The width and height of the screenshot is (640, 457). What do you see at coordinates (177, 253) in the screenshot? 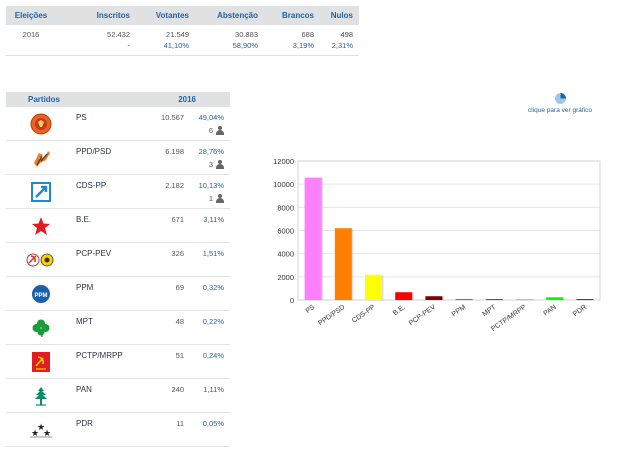
I see `party-votes: 326` at bounding box center [177, 253].